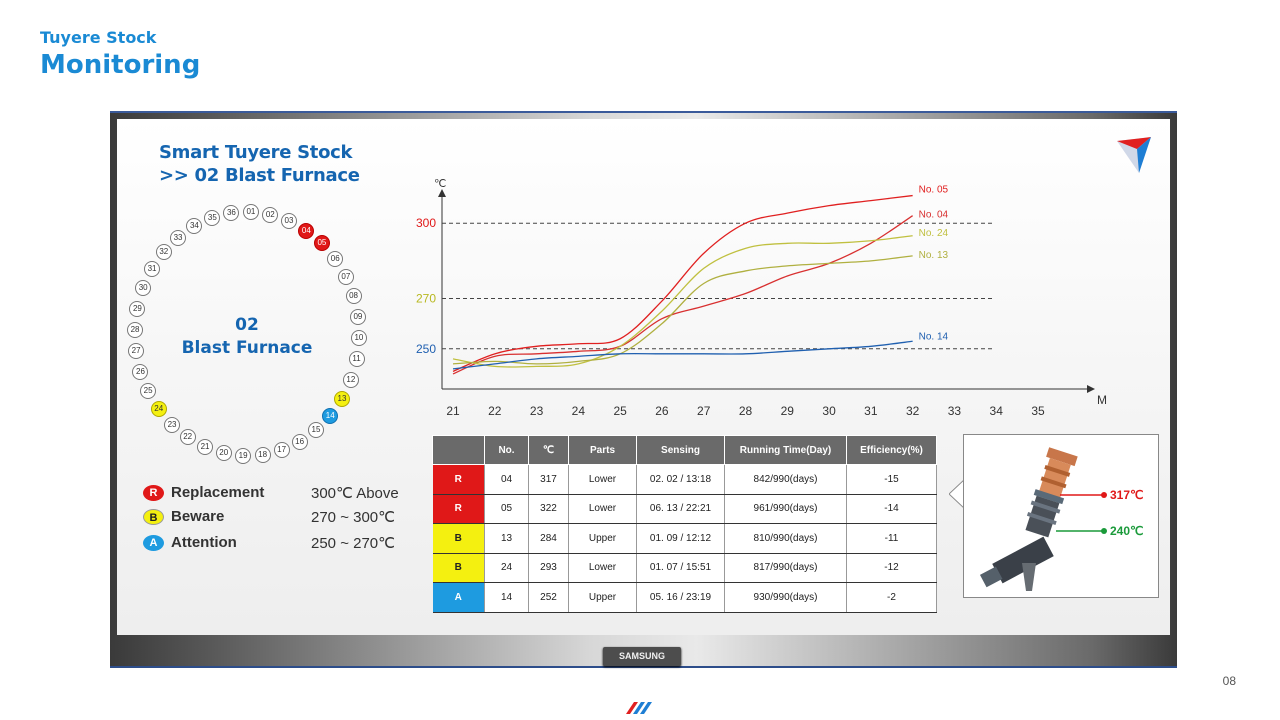 The width and height of the screenshot is (1280, 720). What do you see at coordinates (259, 175) in the screenshot?
I see `screen-title-line2: >> 02 Blast Furnace` at bounding box center [259, 175].